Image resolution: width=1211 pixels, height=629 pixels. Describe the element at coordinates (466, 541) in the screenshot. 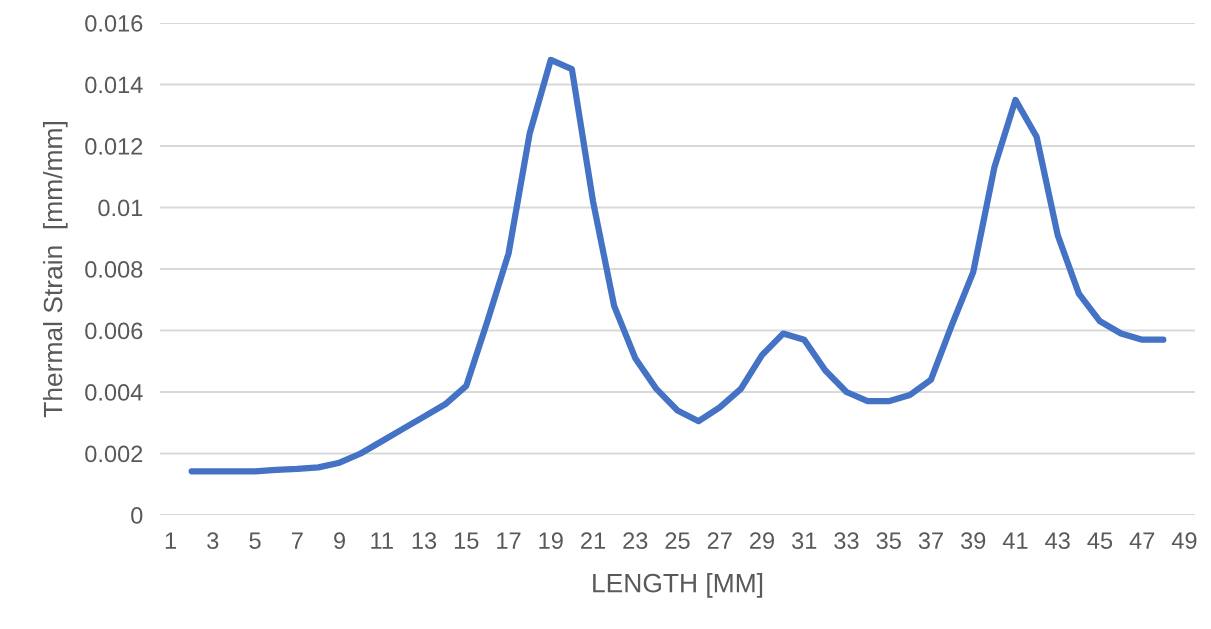

I see `x-tick-label: 15` at that location.